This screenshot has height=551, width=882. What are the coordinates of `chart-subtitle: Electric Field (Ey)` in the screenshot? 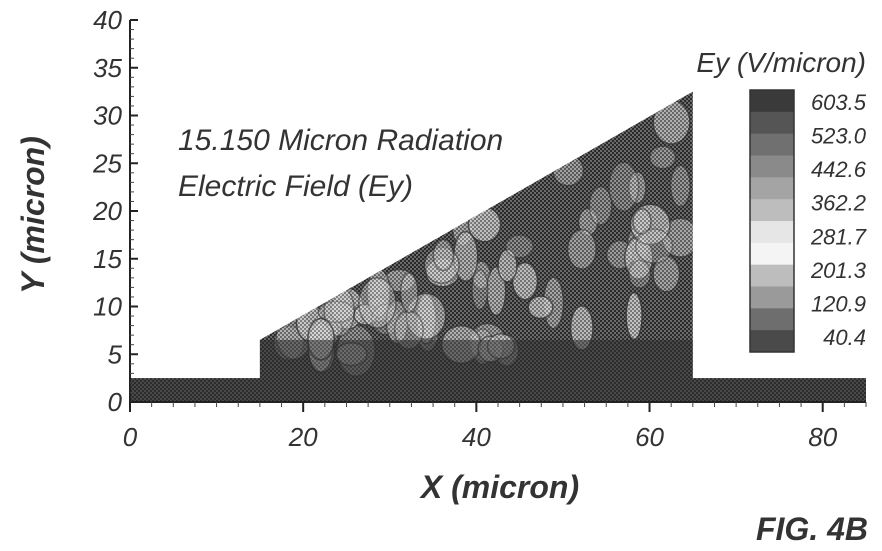 It's located at (295, 186).